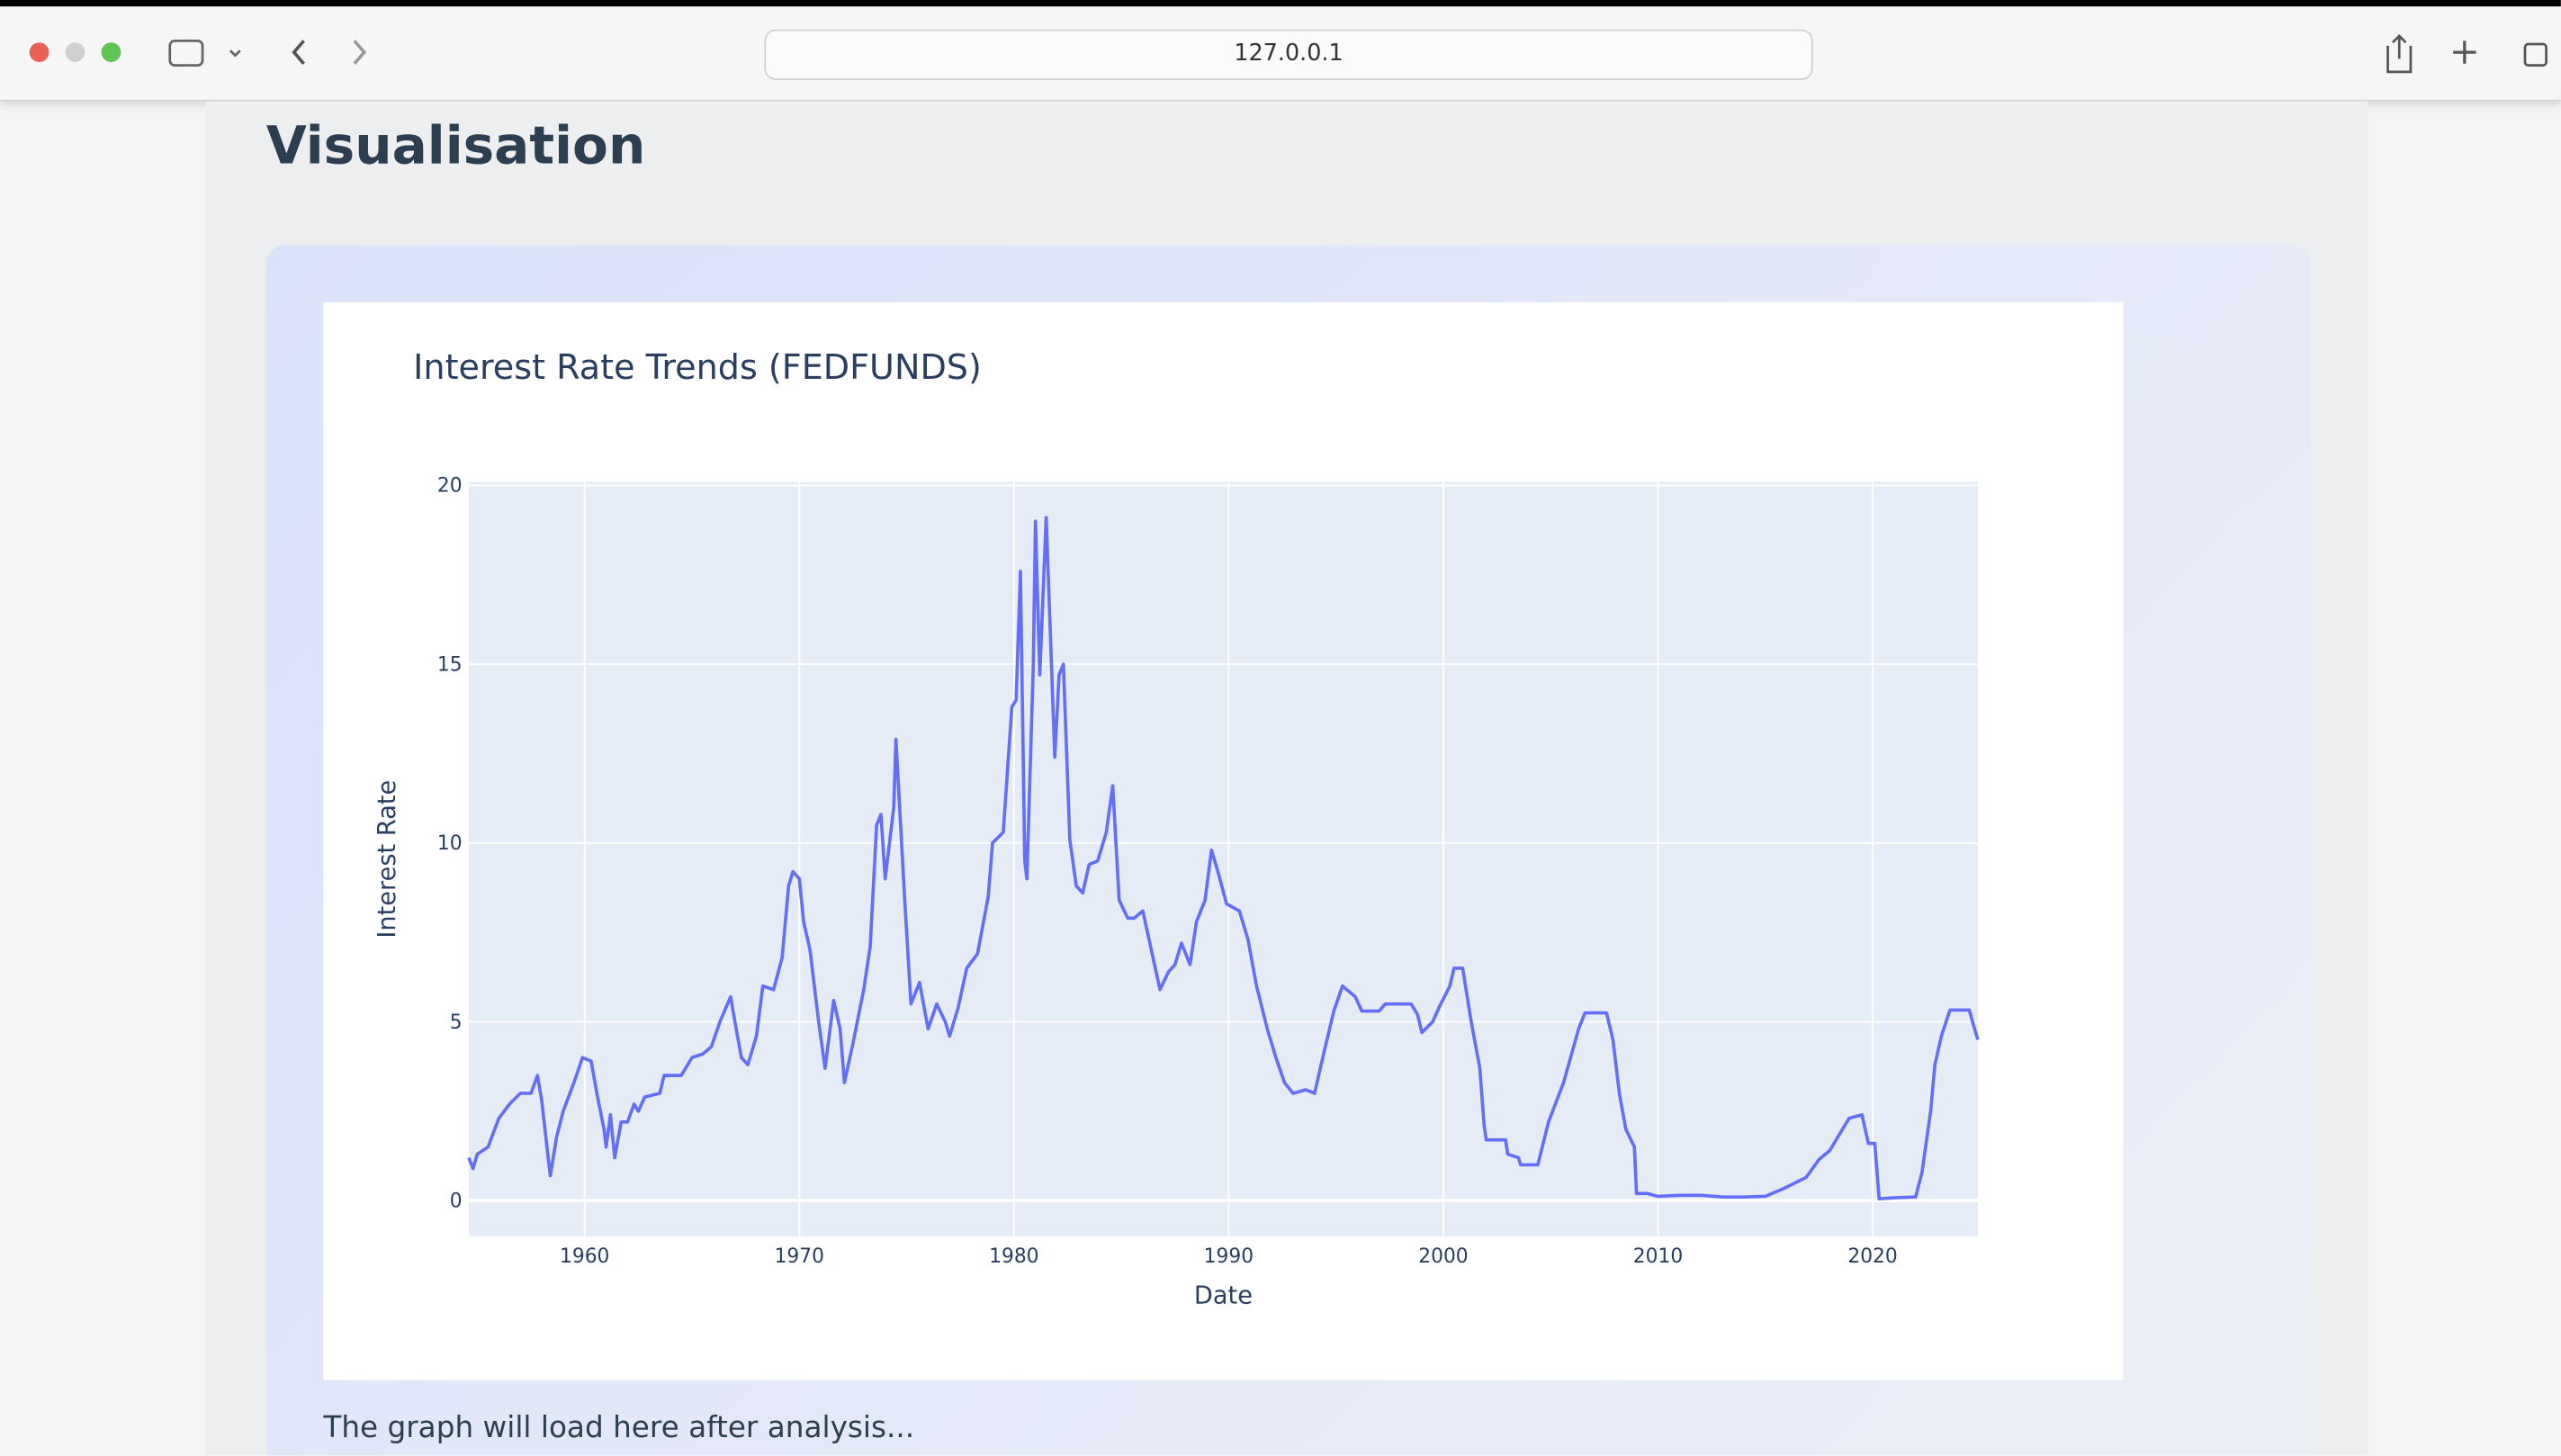  Describe the element at coordinates (450, 487) in the screenshot. I see `y-tick-label: 20` at that location.